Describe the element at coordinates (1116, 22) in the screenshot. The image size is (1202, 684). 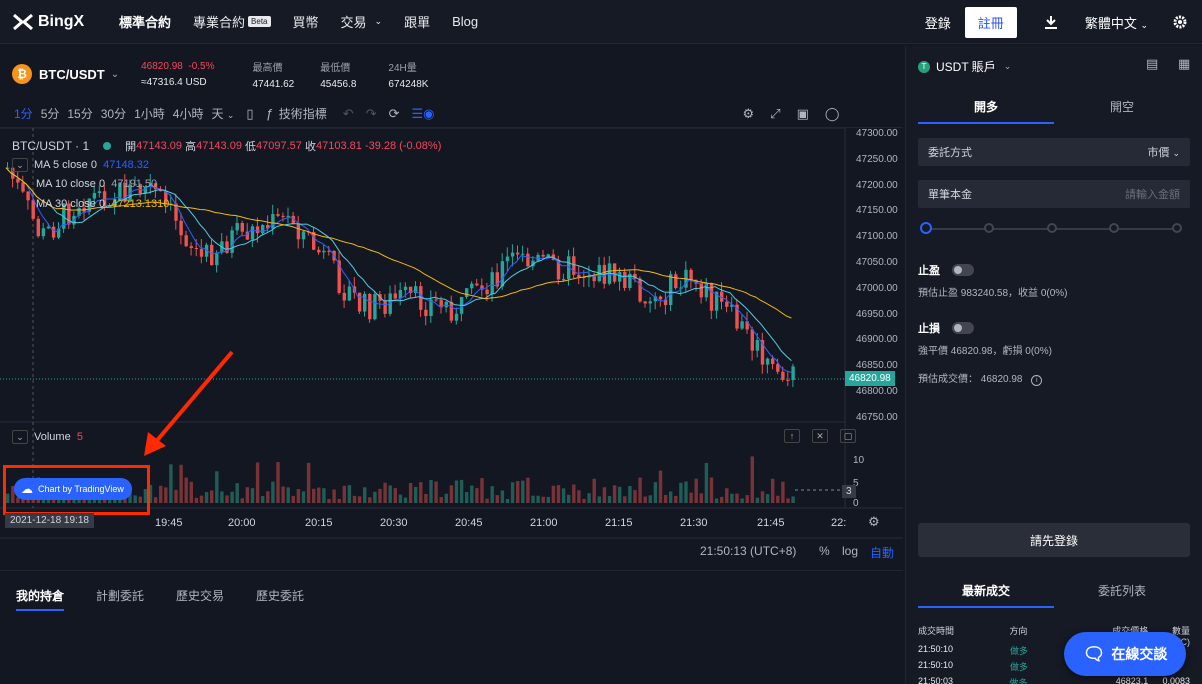
I see `language-selector: 繁體中文 ⌄` at that location.